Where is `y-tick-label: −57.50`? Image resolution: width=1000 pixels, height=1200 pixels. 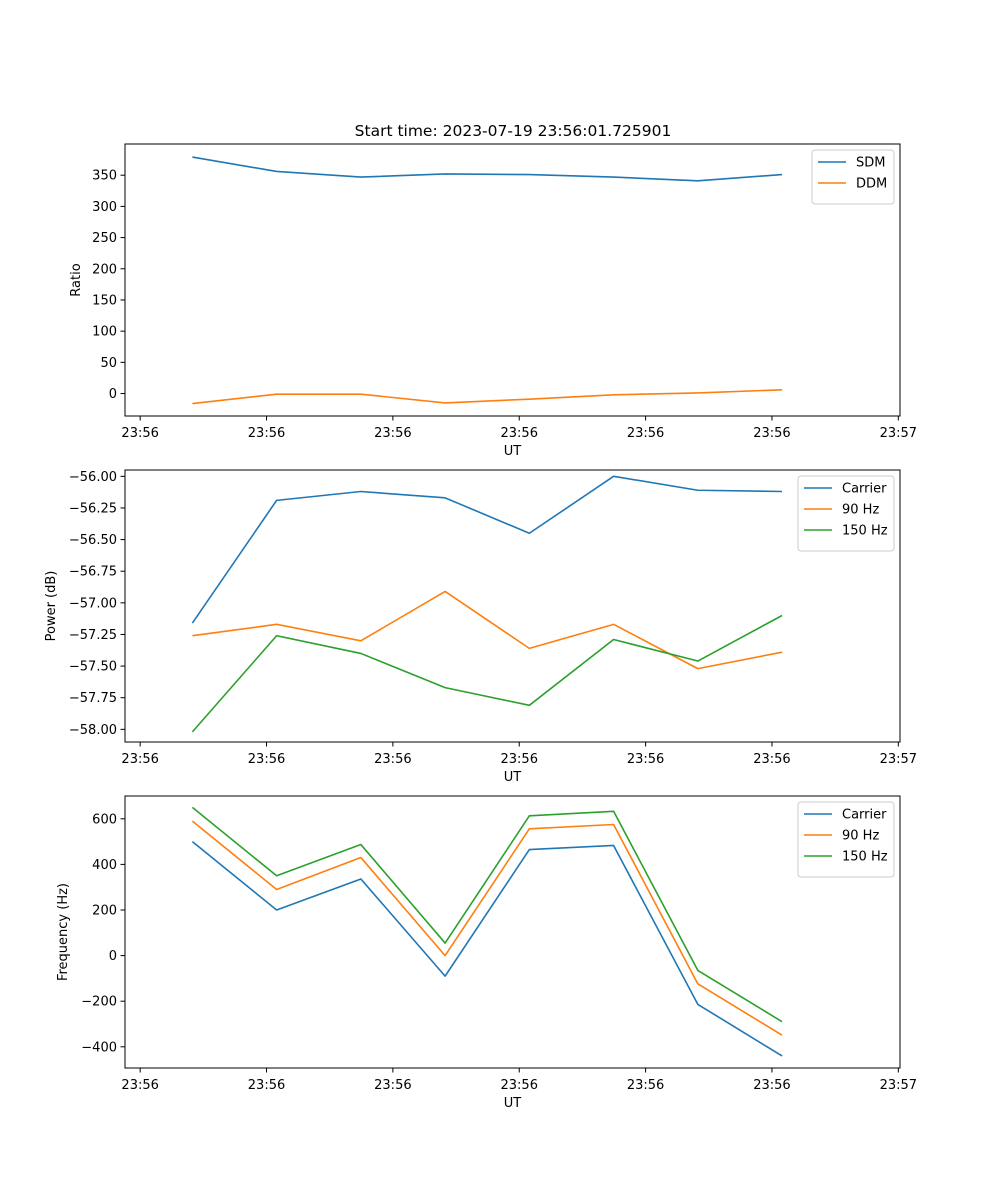
y-tick-label: −57.50 is located at coordinates (93, 667).